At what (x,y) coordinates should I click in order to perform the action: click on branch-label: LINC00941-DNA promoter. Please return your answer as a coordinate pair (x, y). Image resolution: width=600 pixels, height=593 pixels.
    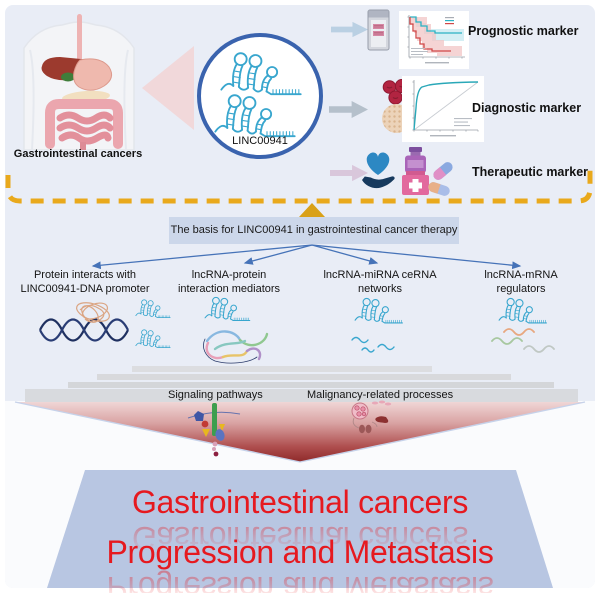
    Looking at the image, I should click on (85, 288).